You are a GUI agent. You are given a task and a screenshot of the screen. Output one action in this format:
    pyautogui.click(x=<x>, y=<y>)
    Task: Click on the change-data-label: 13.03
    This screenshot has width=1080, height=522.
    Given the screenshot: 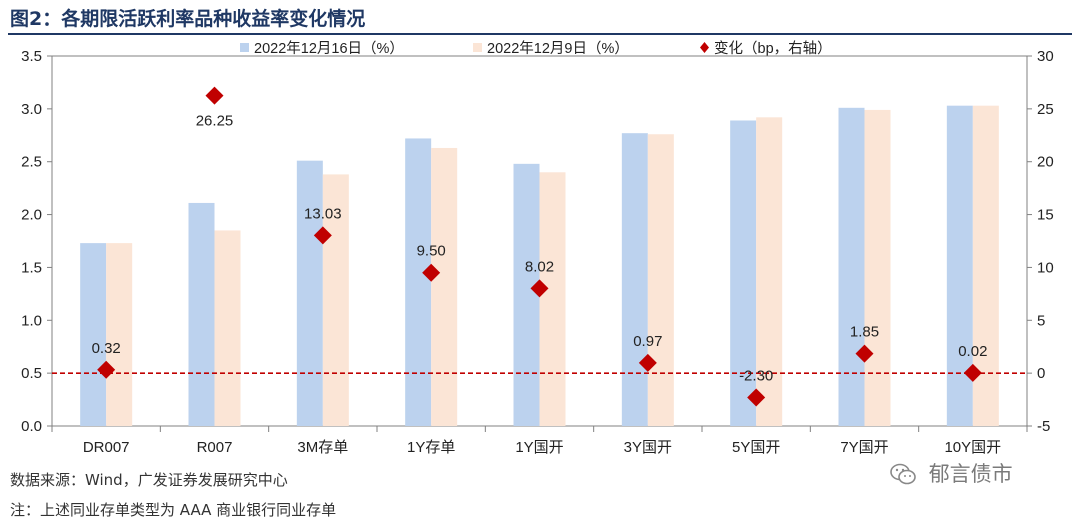 What is the action you would take?
    pyautogui.click(x=323, y=213)
    